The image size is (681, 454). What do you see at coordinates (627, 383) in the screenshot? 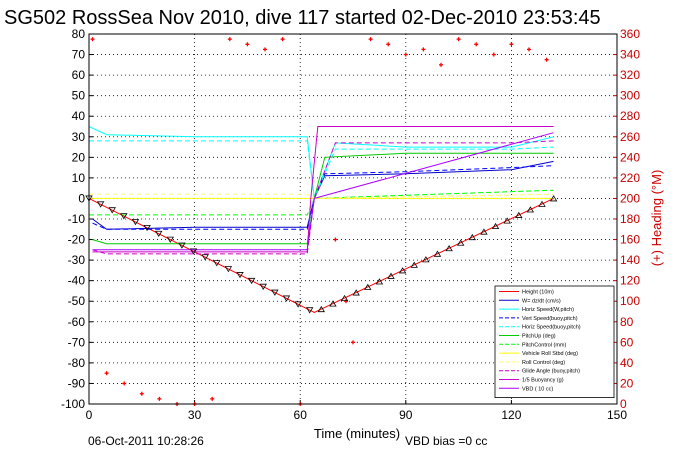
I see `right-y-tick-label: 20` at bounding box center [627, 383].